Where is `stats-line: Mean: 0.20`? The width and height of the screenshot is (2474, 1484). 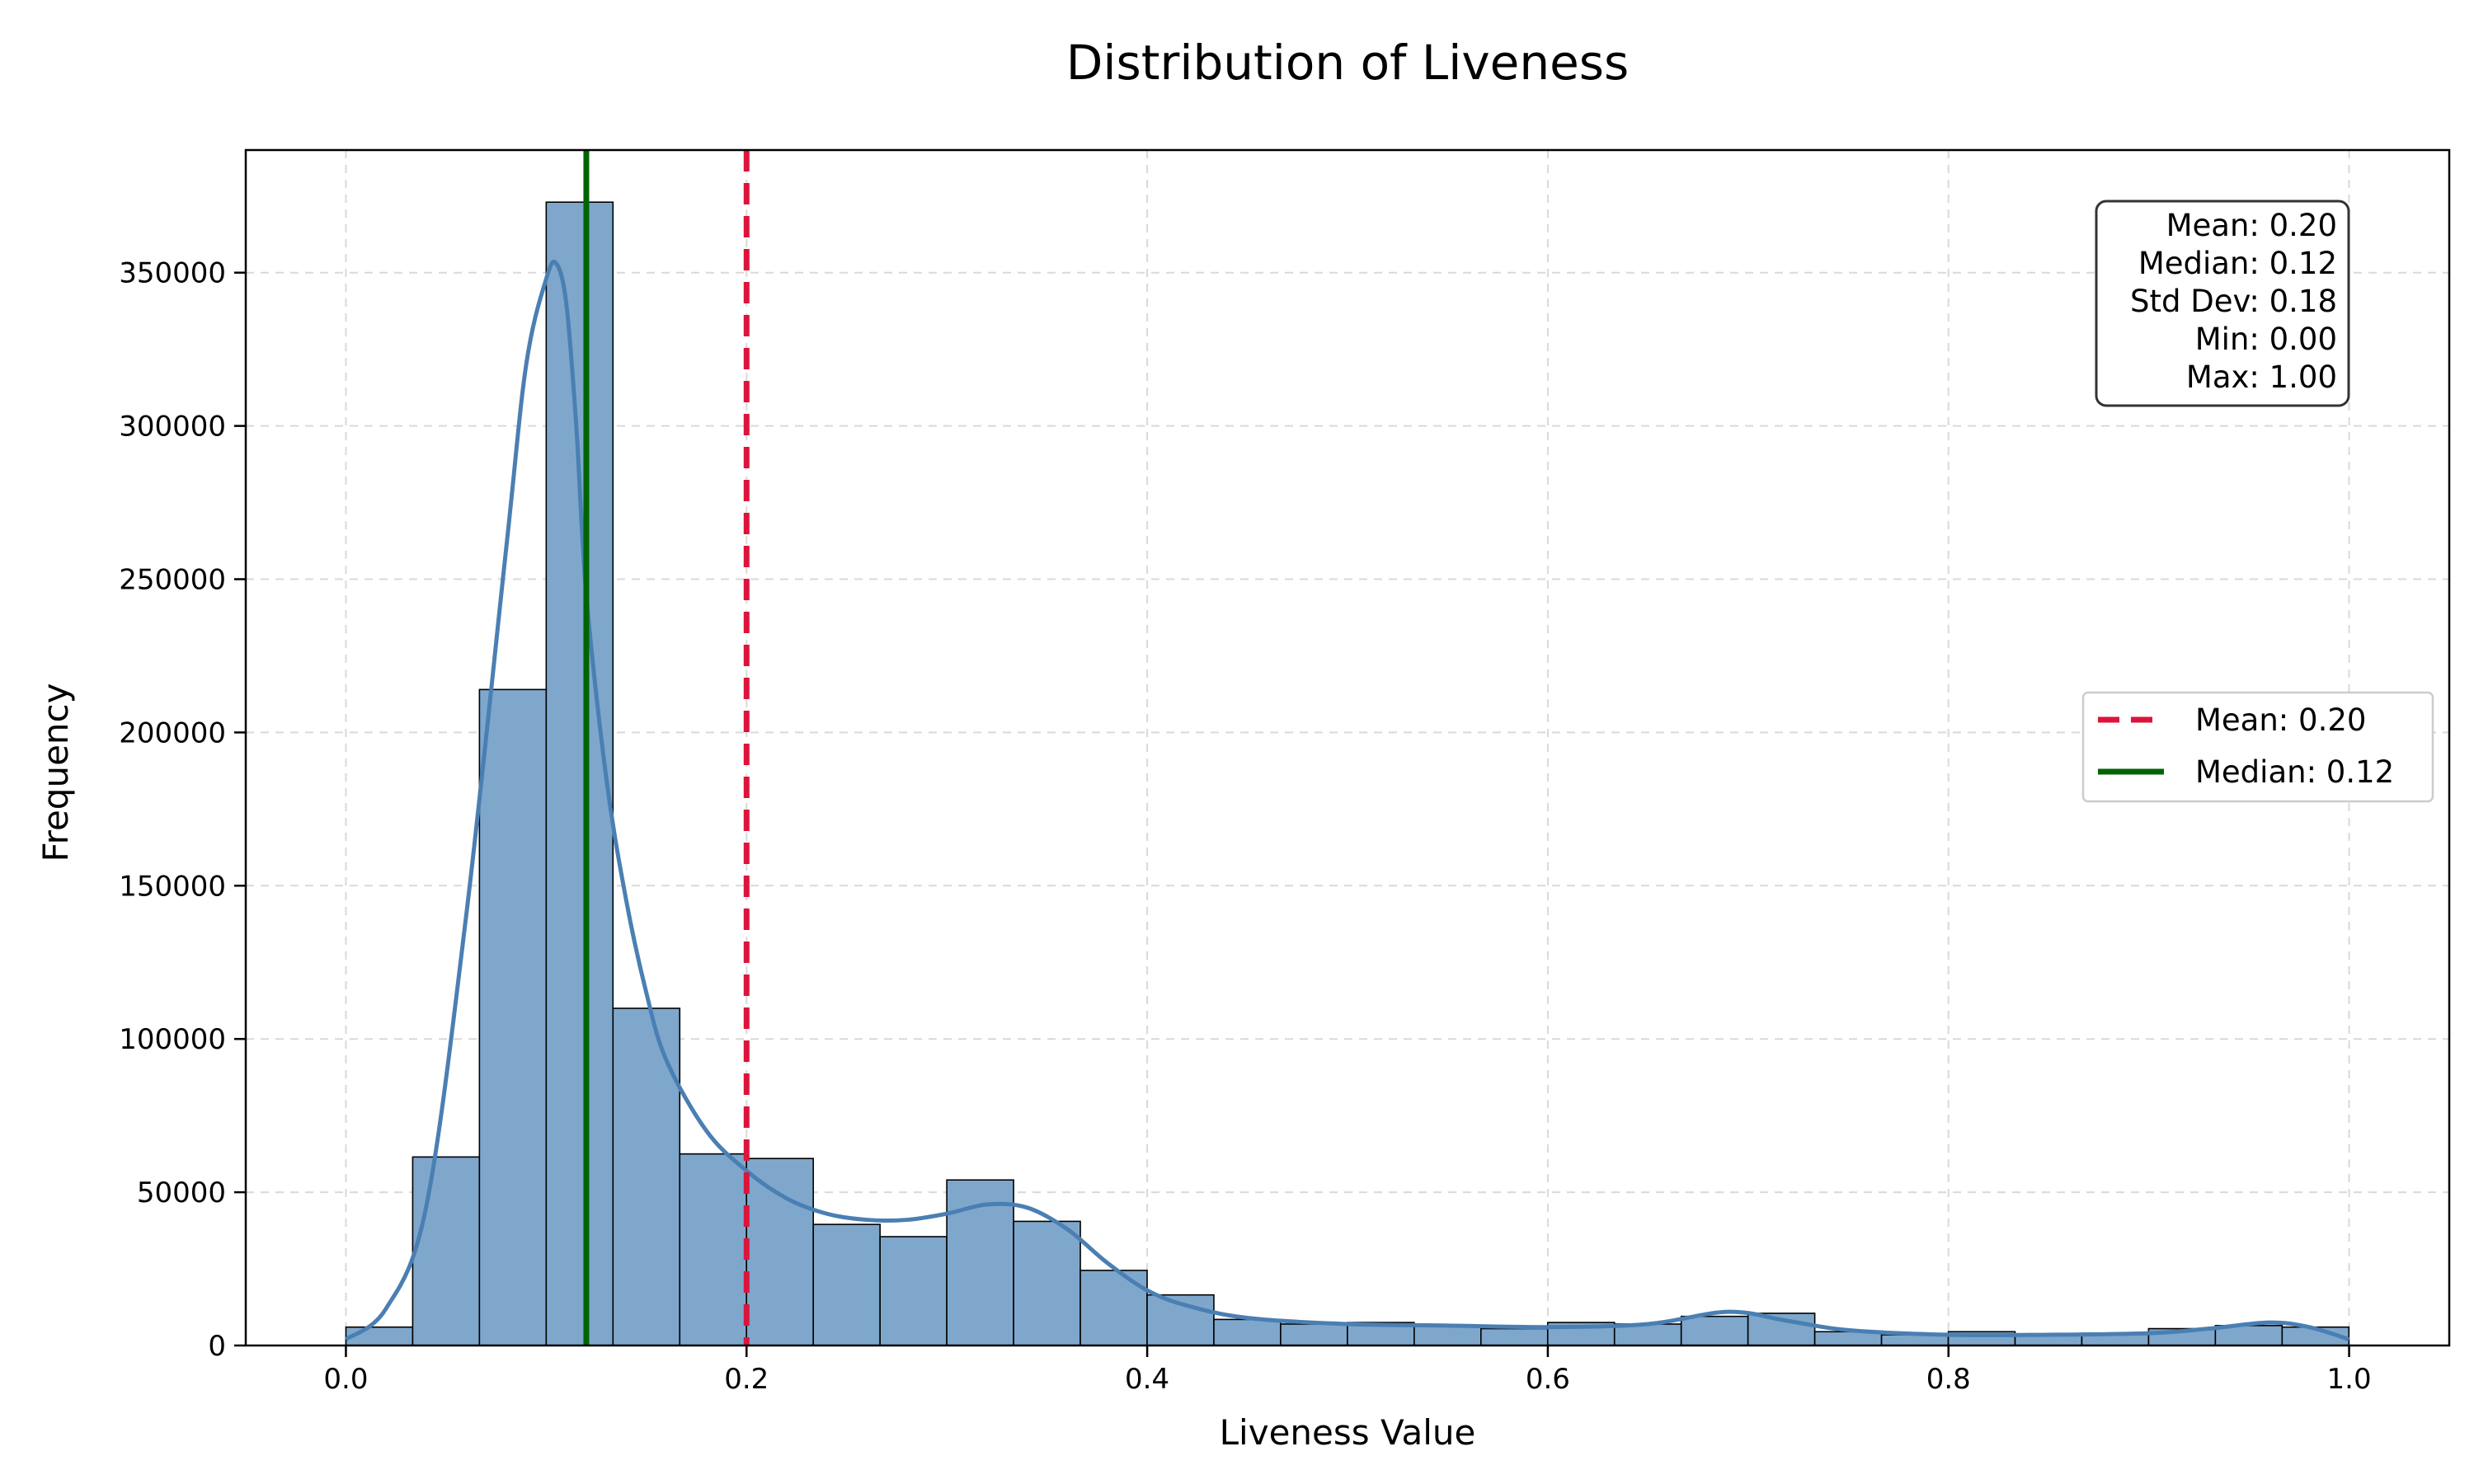 stats-line: Mean: 0.20 is located at coordinates (2251, 226).